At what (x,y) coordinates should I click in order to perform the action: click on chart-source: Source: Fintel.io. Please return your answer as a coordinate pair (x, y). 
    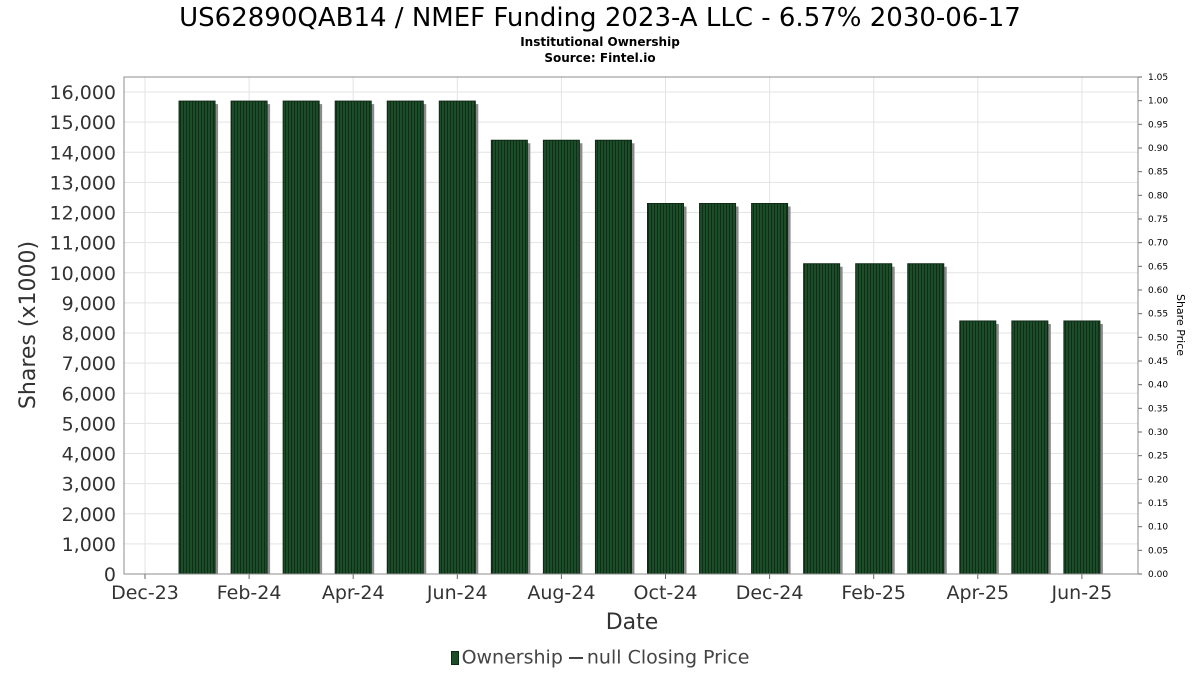
    Looking at the image, I should click on (600, 58).